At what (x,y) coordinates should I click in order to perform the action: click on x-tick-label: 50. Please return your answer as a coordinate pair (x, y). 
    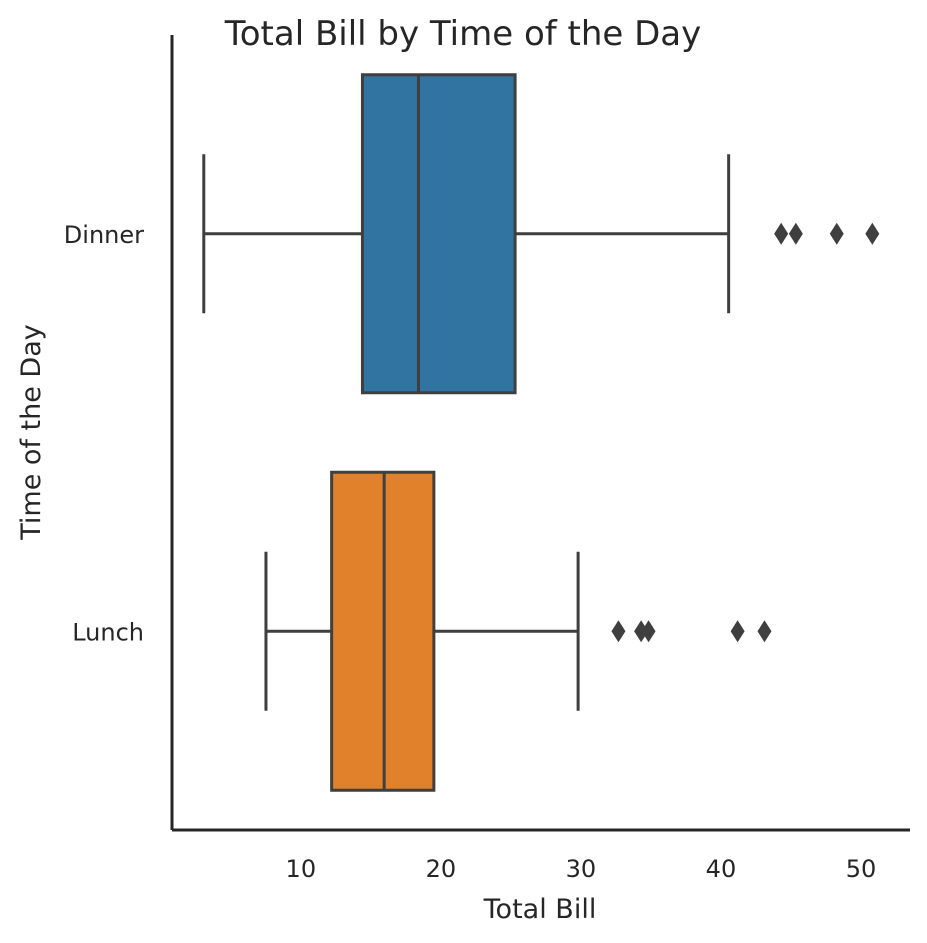
    Looking at the image, I should click on (861, 869).